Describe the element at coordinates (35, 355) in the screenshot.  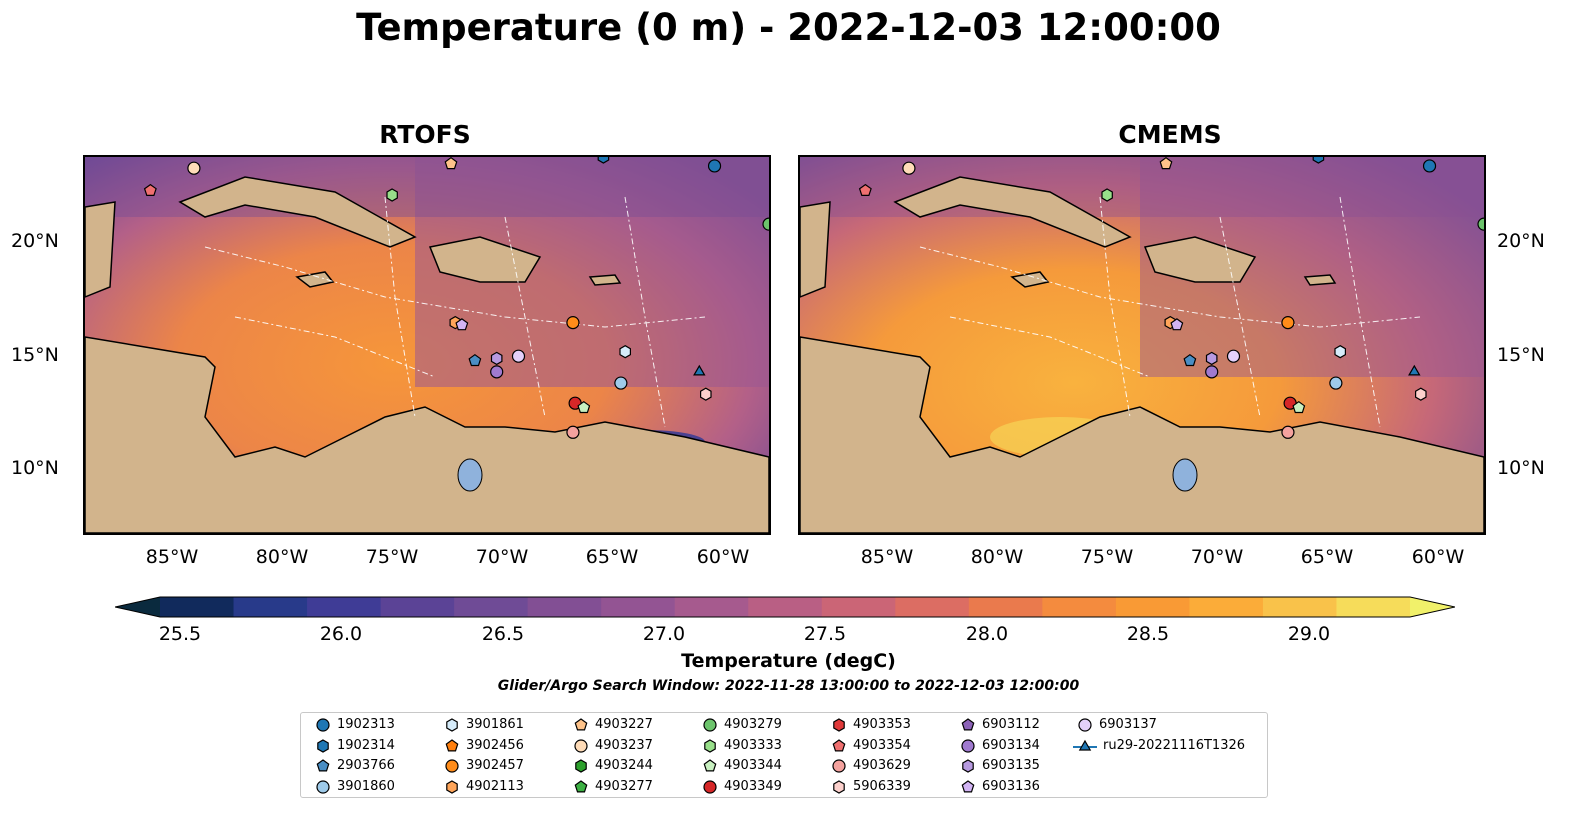
I see `lat-label-15n-left: 15°N` at that location.